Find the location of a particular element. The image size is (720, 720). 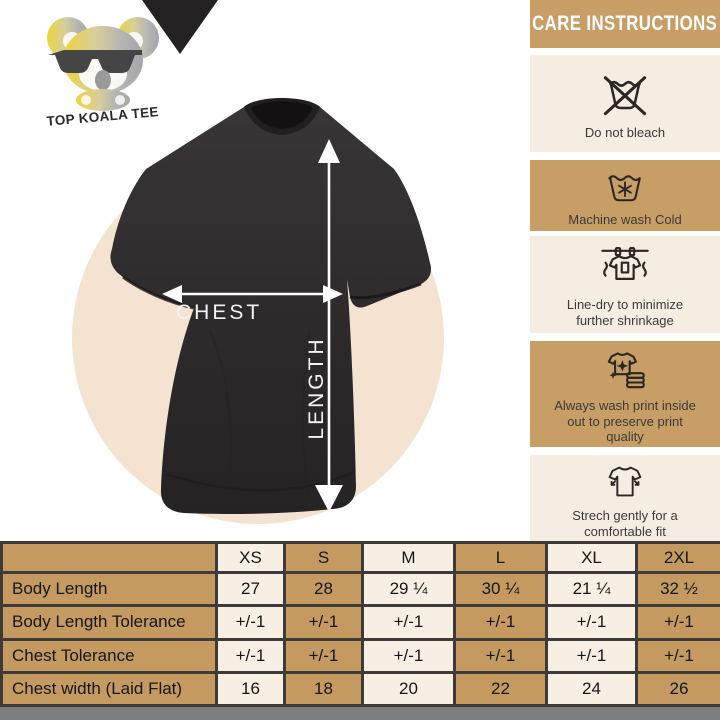

size-value-cell: 26 is located at coordinates (677, 689).